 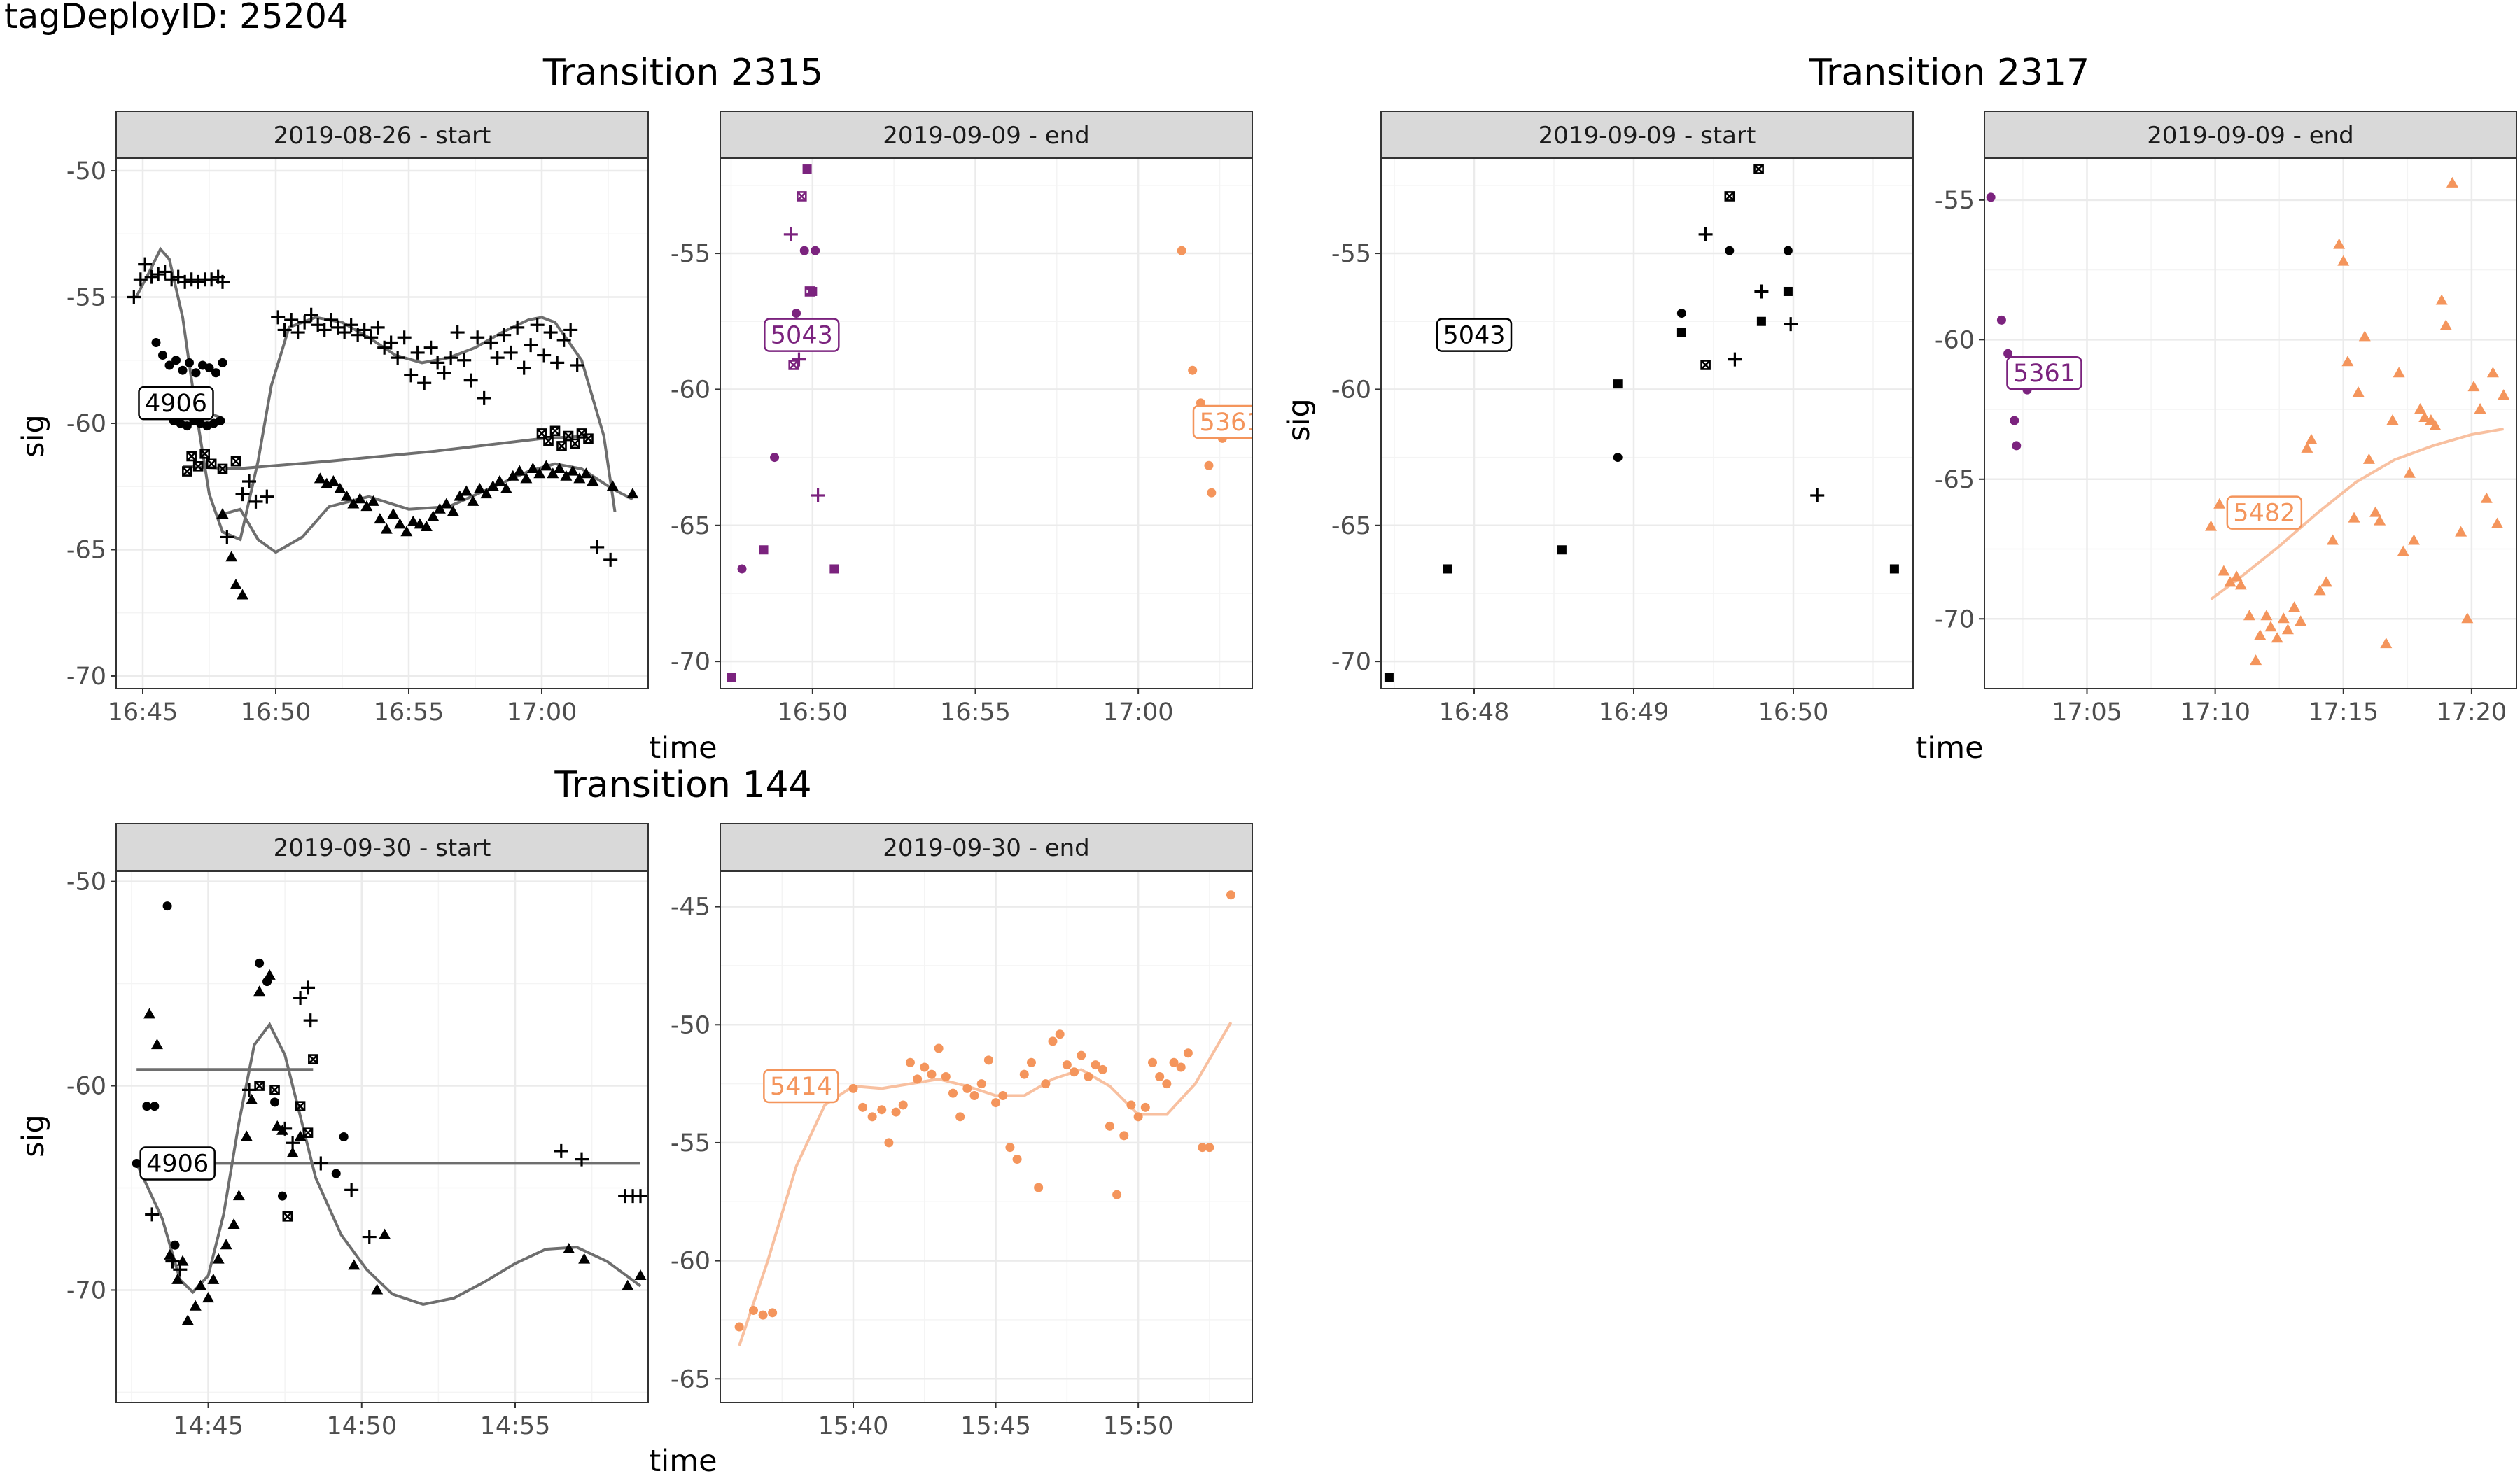 What do you see at coordinates (1641, 423) in the screenshot?
I see `plot-layer: 5043` at bounding box center [1641, 423].